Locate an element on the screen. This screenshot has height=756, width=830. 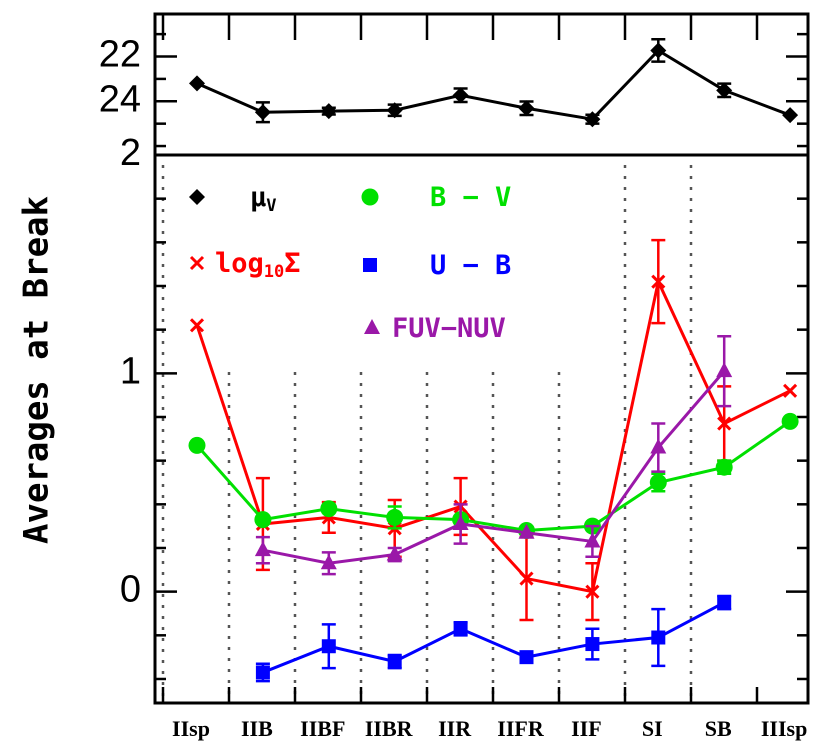
legend-label: U − B is located at coordinates (470, 265).